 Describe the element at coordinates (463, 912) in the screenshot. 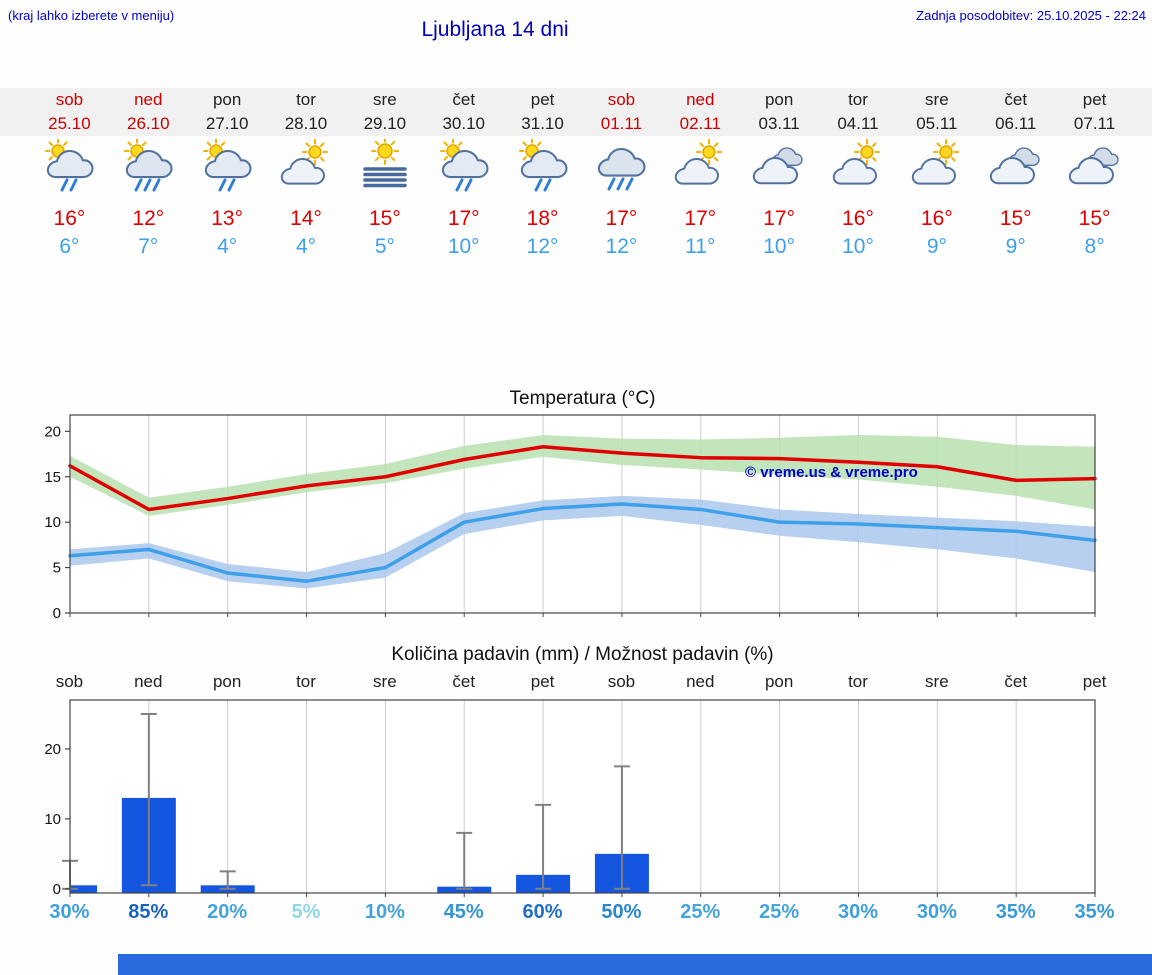

I see `precip-probability: 45%` at that location.